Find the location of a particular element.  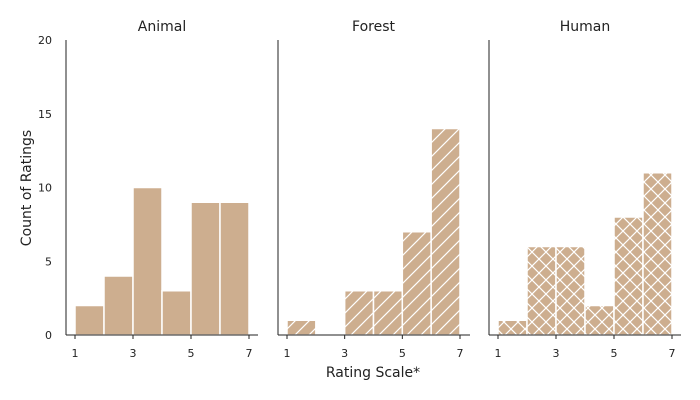

y-tick-label: 20 is located at coordinates (45, 40).